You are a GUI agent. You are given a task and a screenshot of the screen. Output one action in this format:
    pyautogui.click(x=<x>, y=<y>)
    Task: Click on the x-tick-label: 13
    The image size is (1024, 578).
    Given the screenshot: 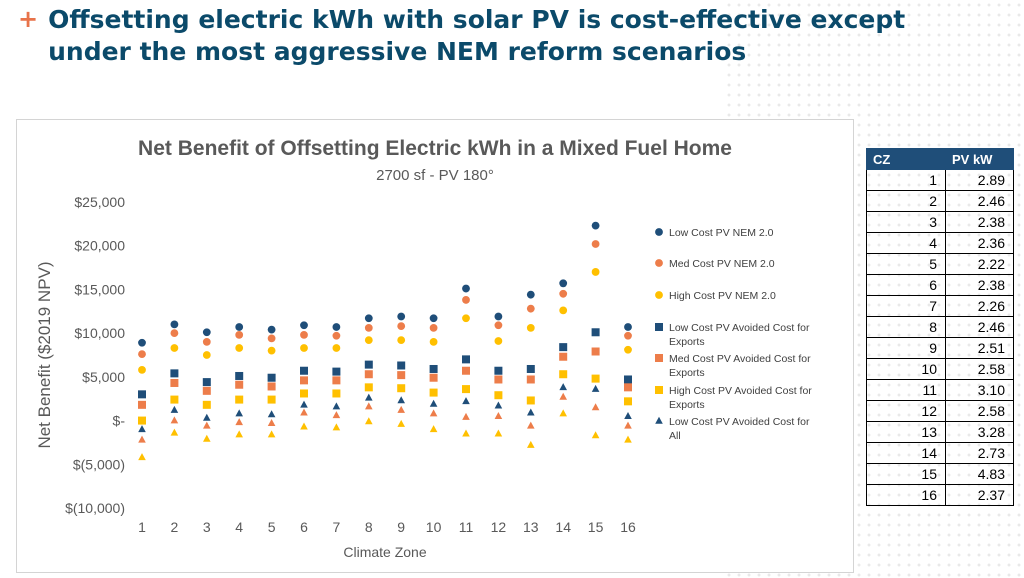 What is the action you would take?
    pyautogui.click(x=531, y=527)
    